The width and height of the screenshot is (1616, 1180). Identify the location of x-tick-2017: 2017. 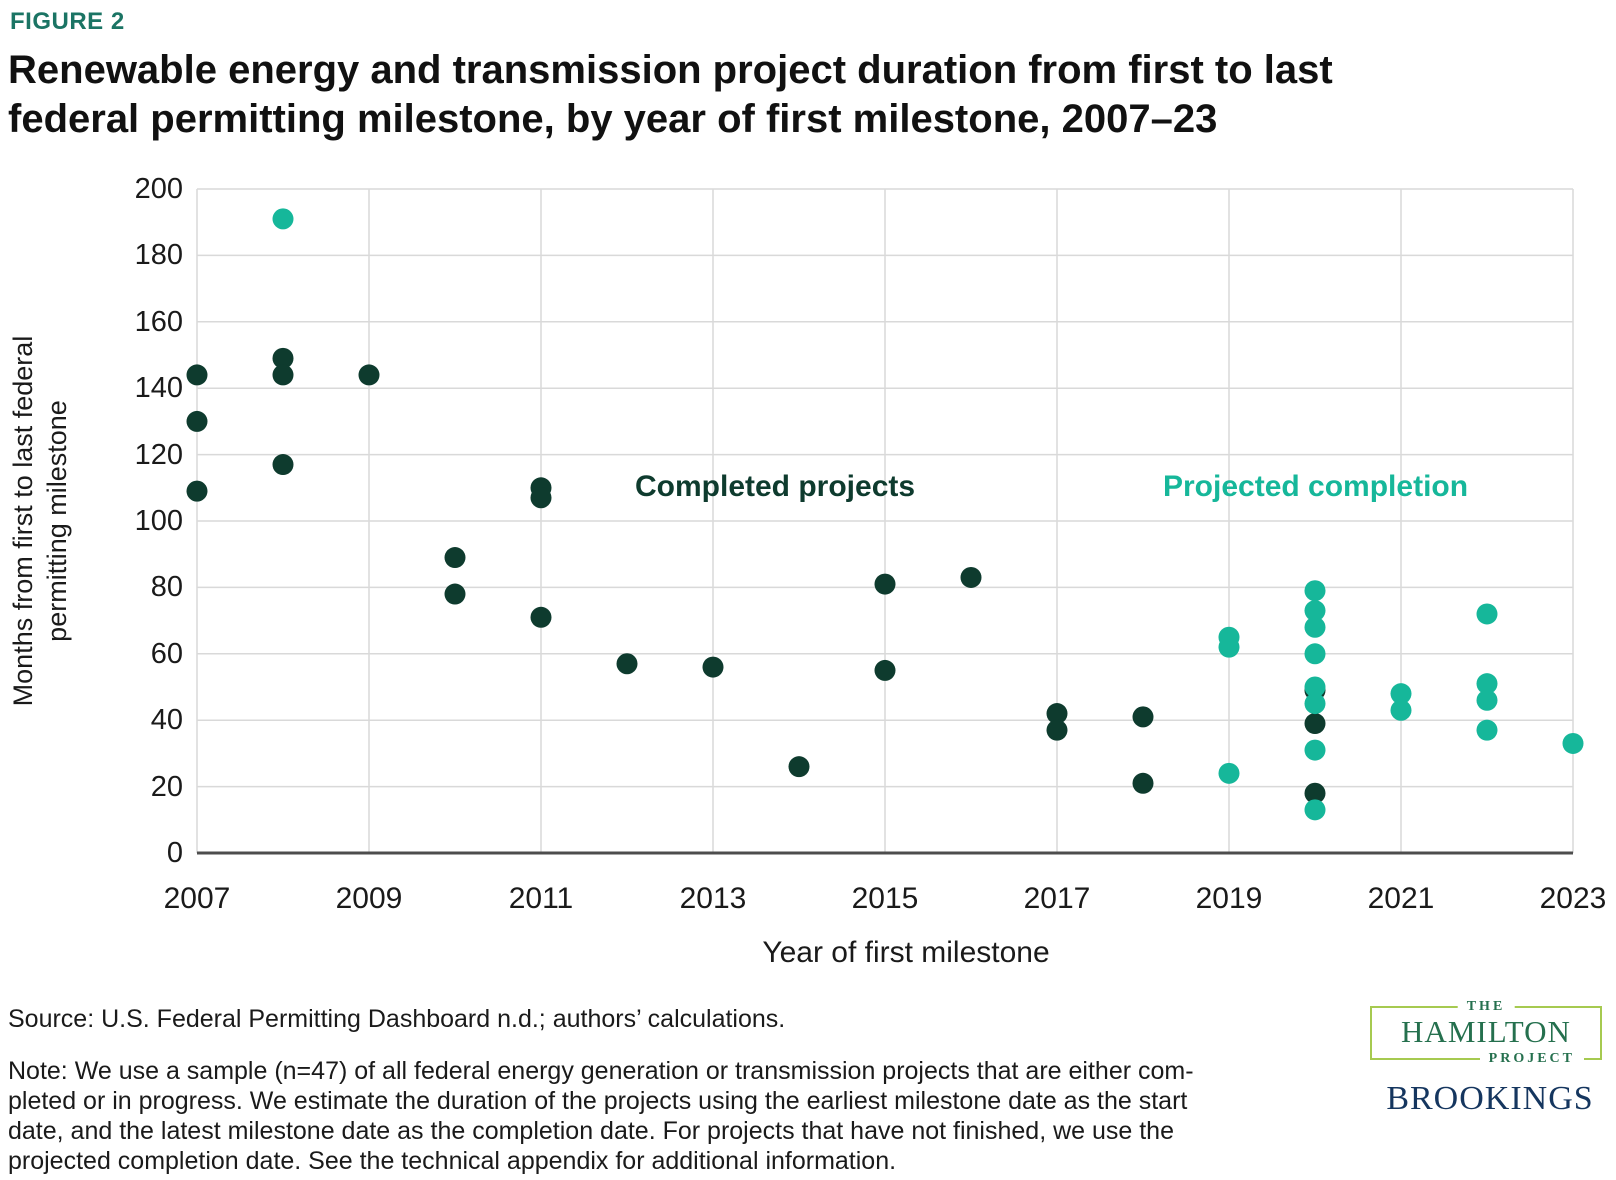
(1057, 898).